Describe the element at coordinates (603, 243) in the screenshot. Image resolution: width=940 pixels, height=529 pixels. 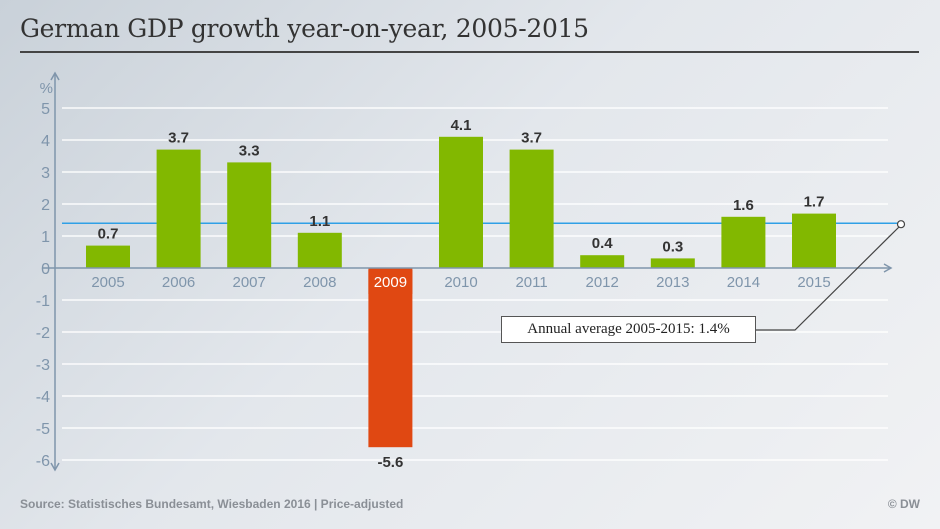
I see `data-label: 0.4` at that location.